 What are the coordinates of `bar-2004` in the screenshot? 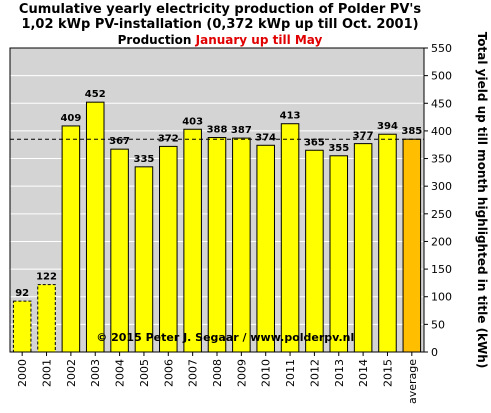 It's located at (119, 250).